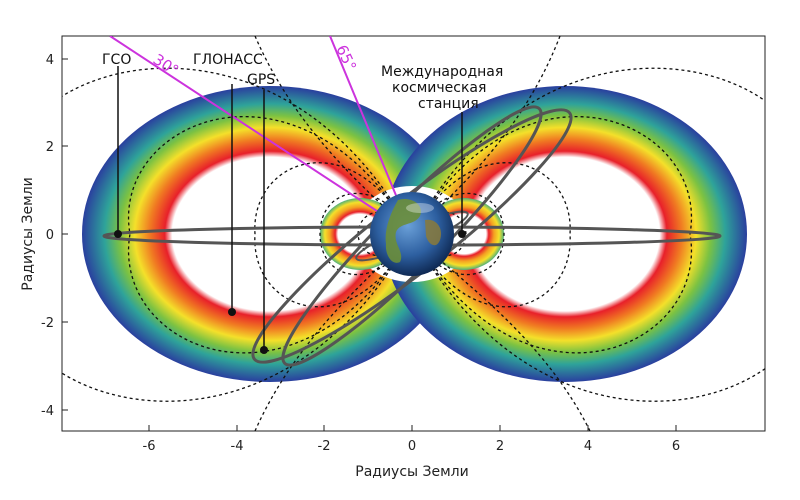 The height and width of the screenshot is (500, 800). What do you see at coordinates (448, 104) in the screenshot?
I see `label-iss-line3: станция` at bounding box center [448, 104].